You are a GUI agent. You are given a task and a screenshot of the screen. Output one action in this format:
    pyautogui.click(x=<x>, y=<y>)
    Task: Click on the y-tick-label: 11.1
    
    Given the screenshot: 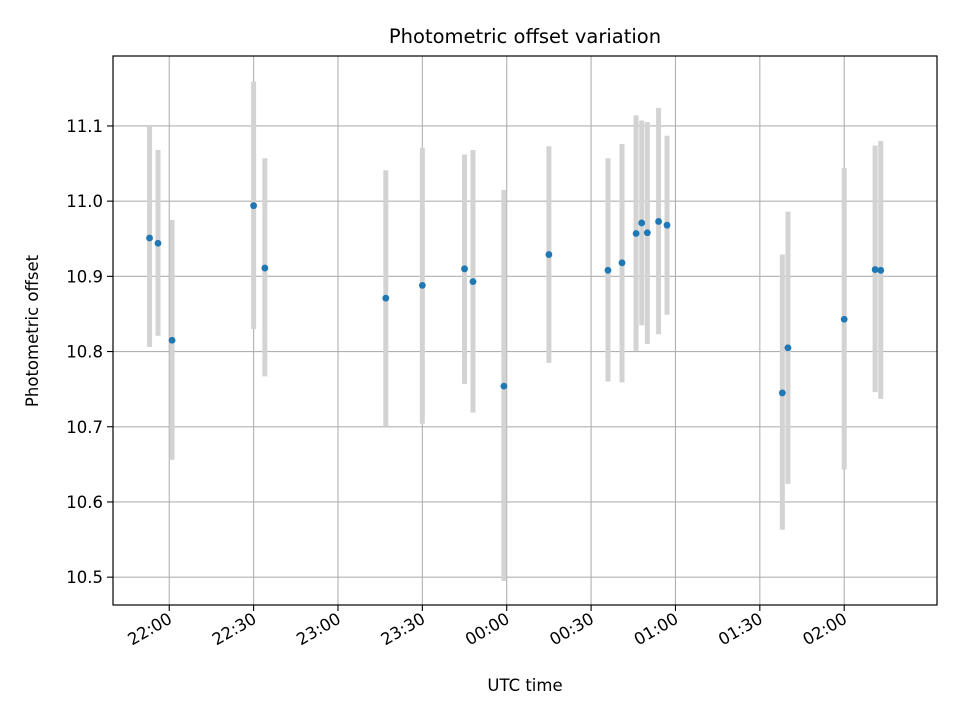 What is the action you would take?
    pyautogui.click(x=84, y=126)
    